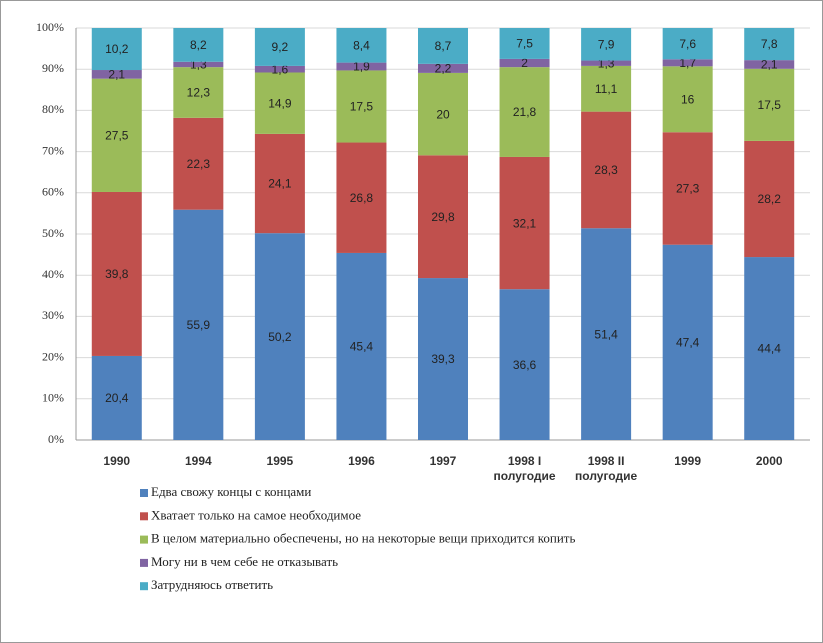  I want to click on data-label: 16, so click(688, 99).